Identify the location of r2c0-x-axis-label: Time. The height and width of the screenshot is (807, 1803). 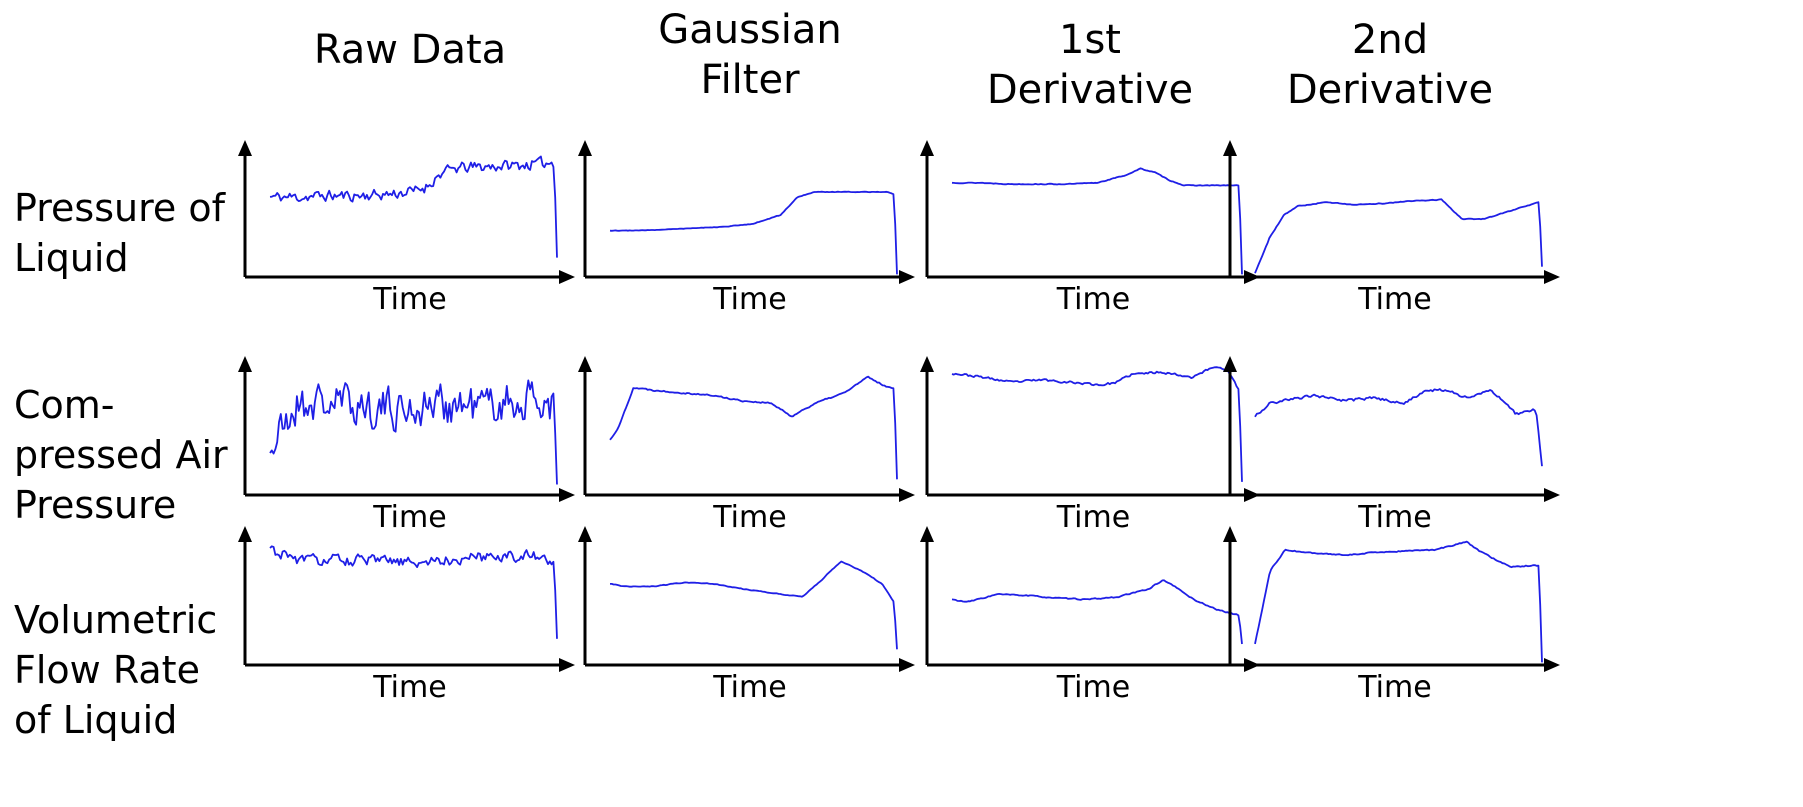
(409, 687).